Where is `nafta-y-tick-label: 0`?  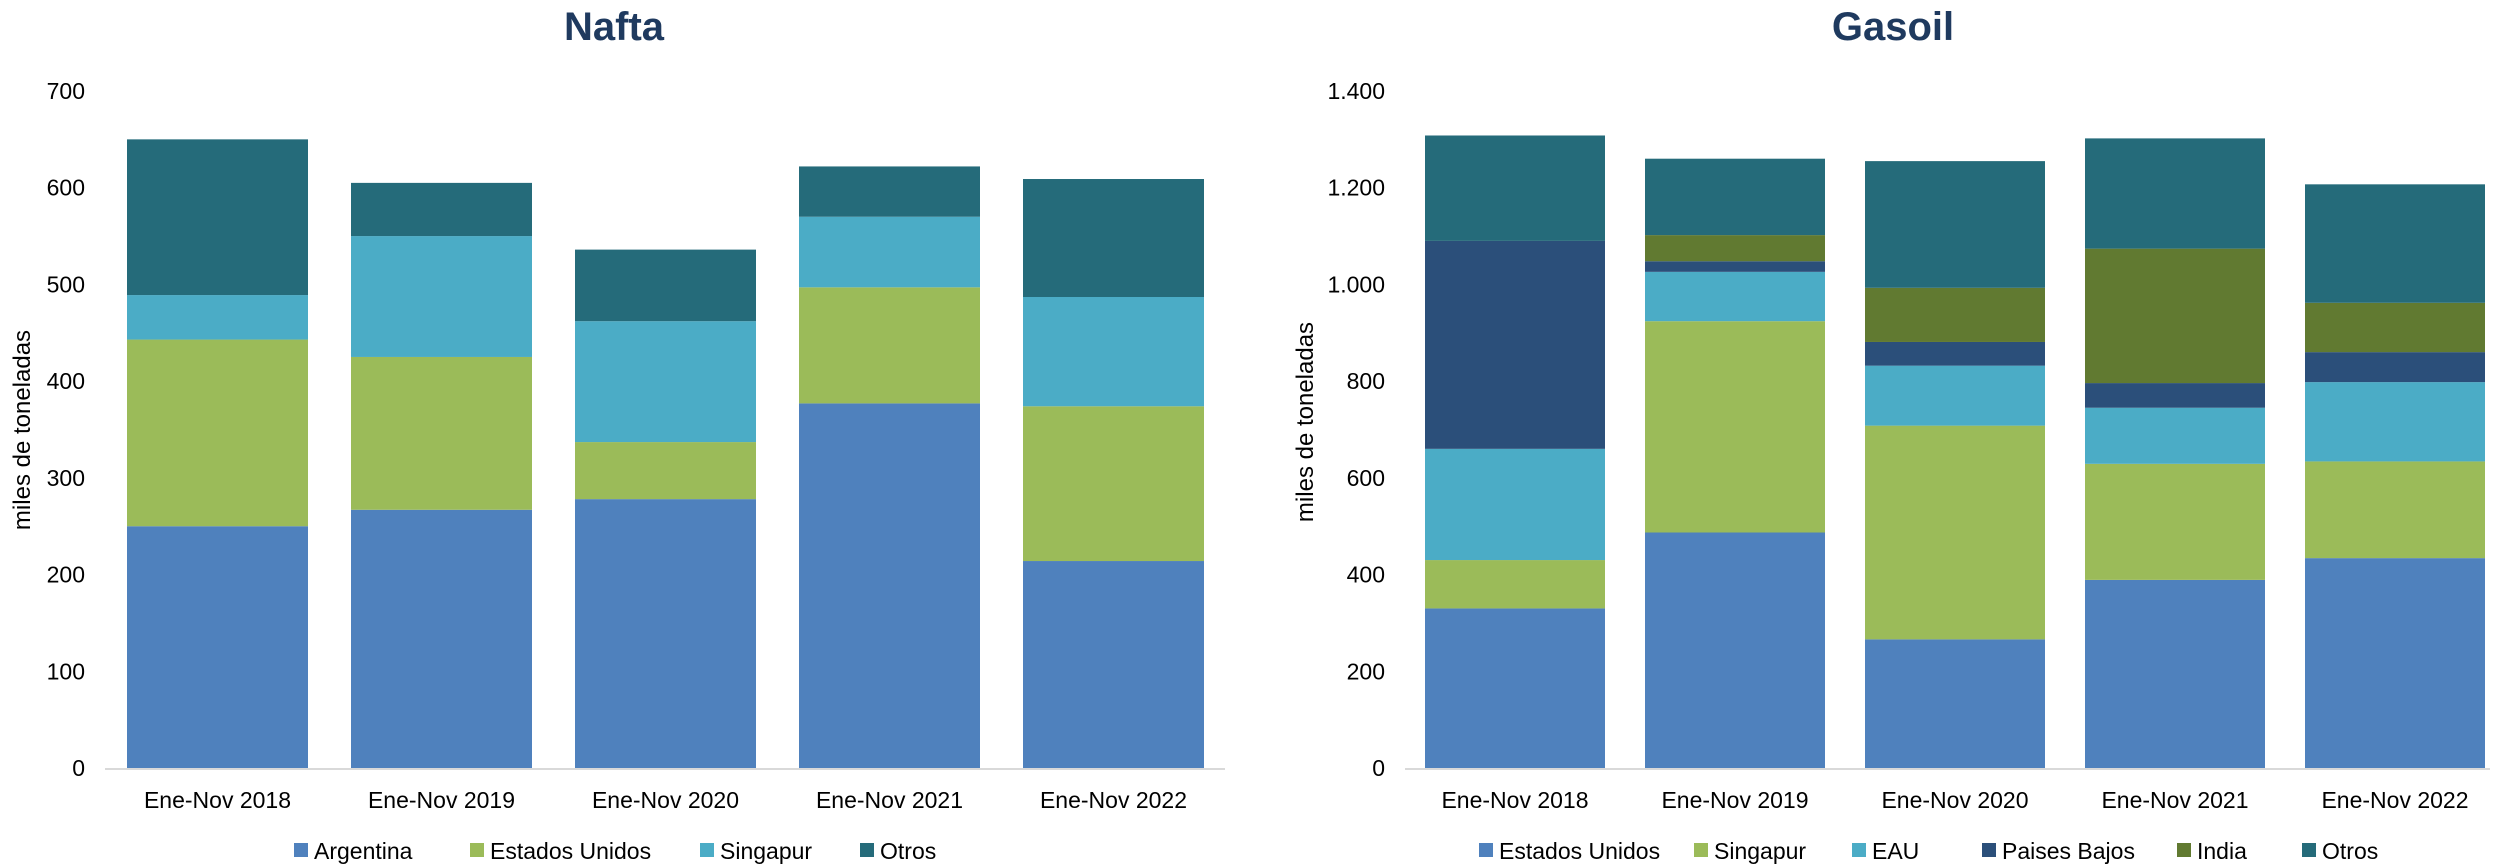
nafta-y-tick-label: 0 is located at coordinates (78, 768).